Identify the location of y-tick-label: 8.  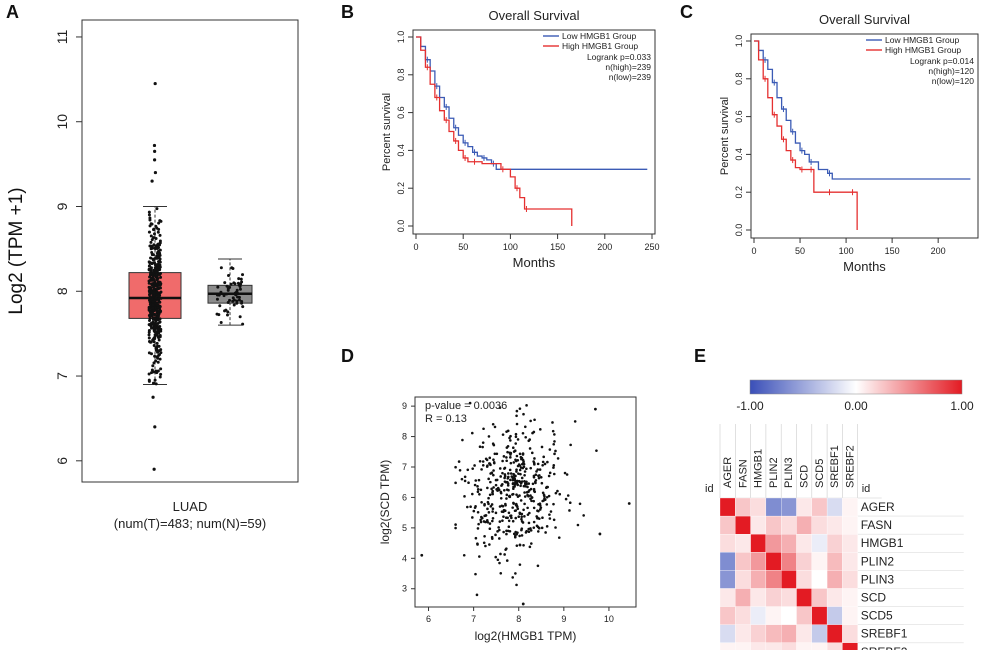
(62, 291).